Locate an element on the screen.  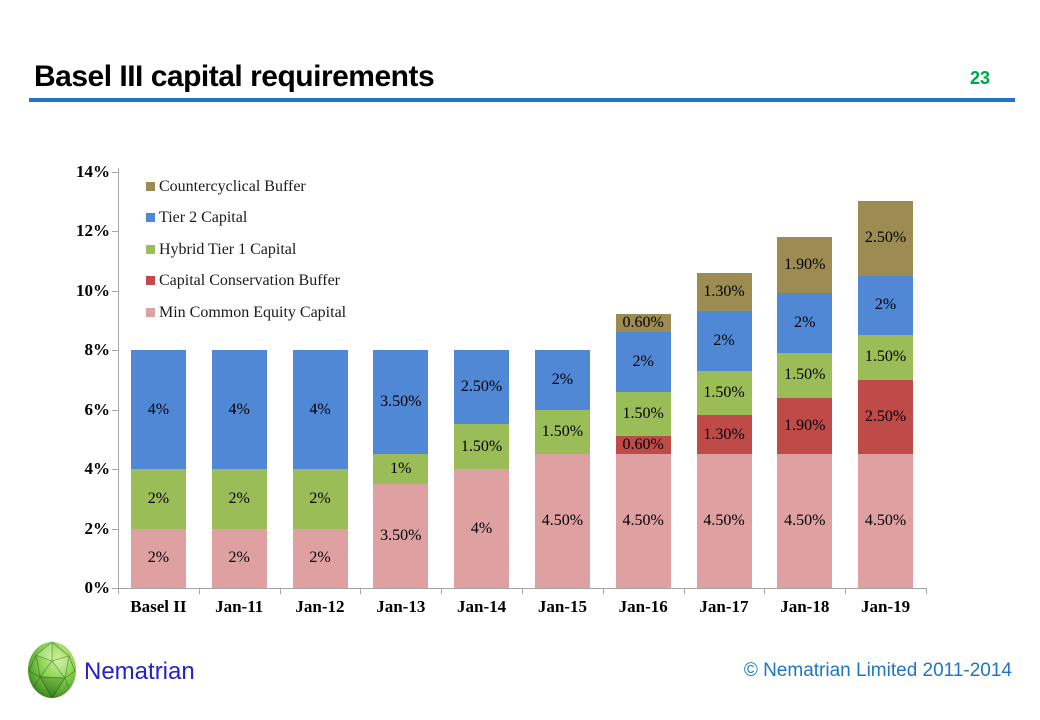
bar-segment-label: 1% is located at coordinates (401, 468).